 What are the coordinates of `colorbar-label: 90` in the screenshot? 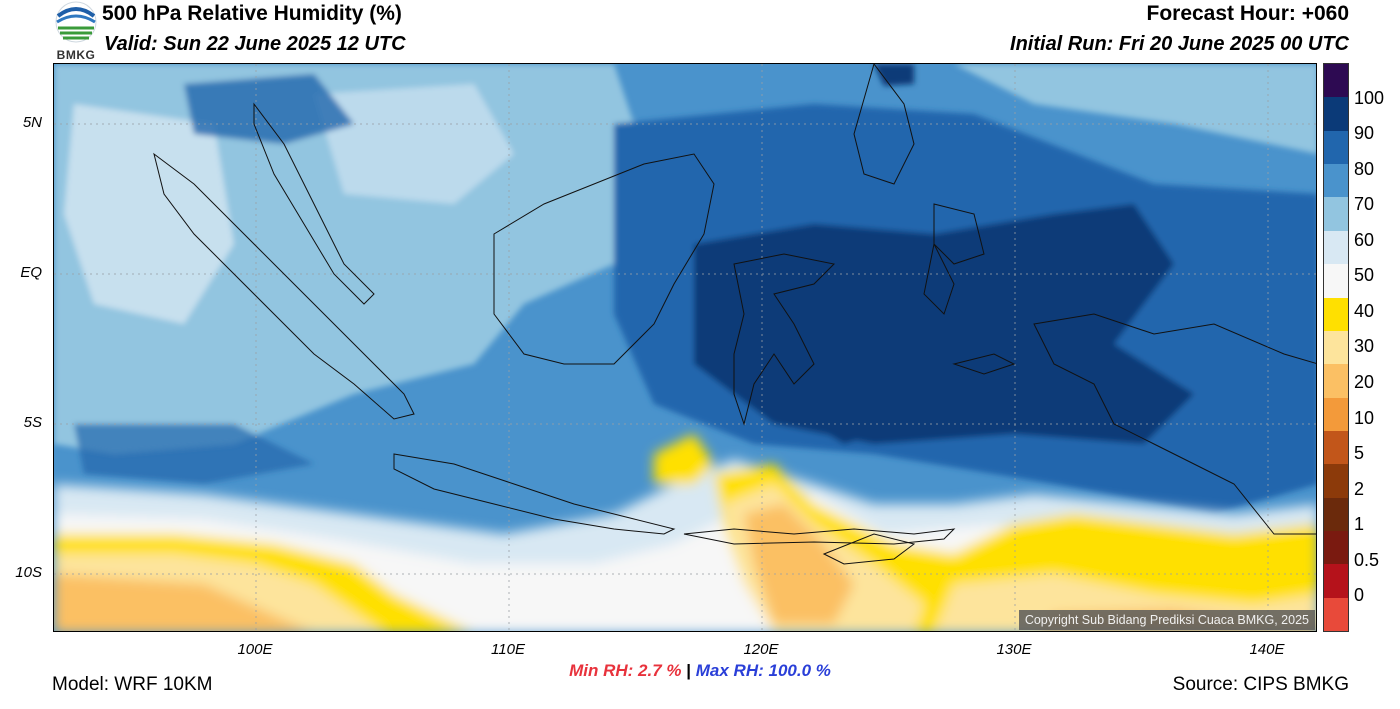 It's located at (1364, 133).